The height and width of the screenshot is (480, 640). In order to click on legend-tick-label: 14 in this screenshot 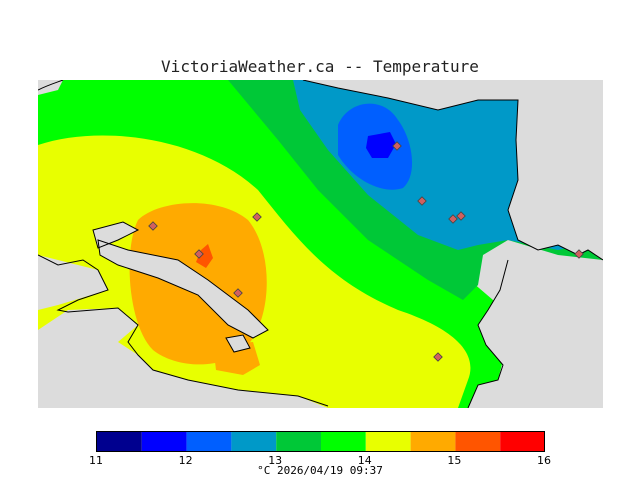, I will do `click(364, 460)`.